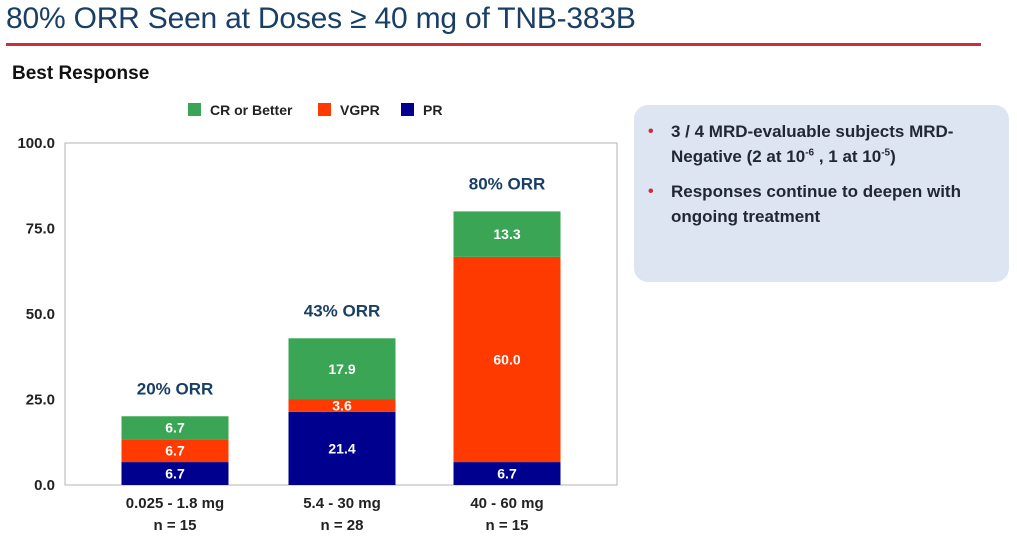 The image size is (1017, 540). I want to click on mrd-exponent-2: -5, so click(886, 153).